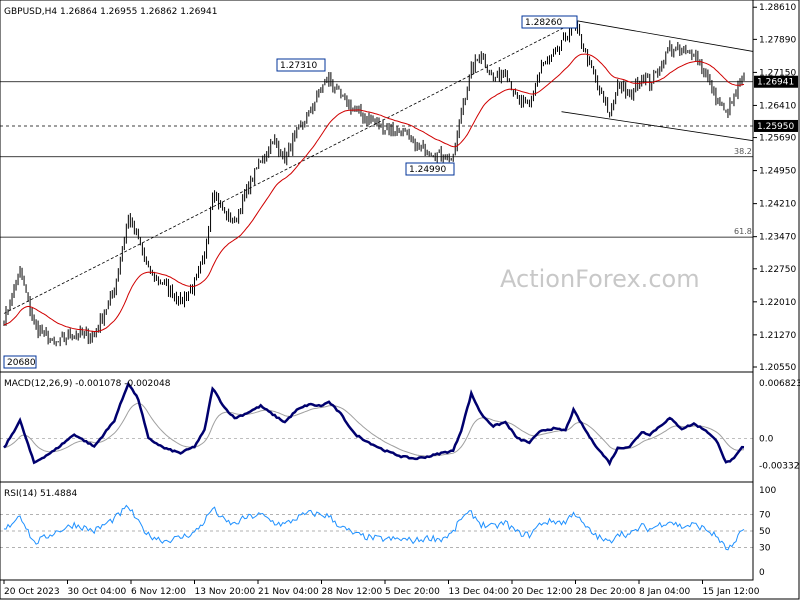  I want to click on time-tick-label: 28 Dec 20:00, so click(606, 592).